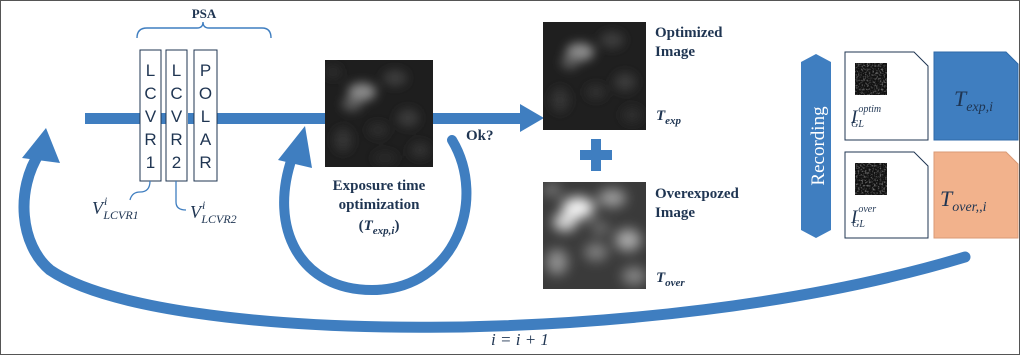  I want to click on psa-title: PSA, so click(204, 13).